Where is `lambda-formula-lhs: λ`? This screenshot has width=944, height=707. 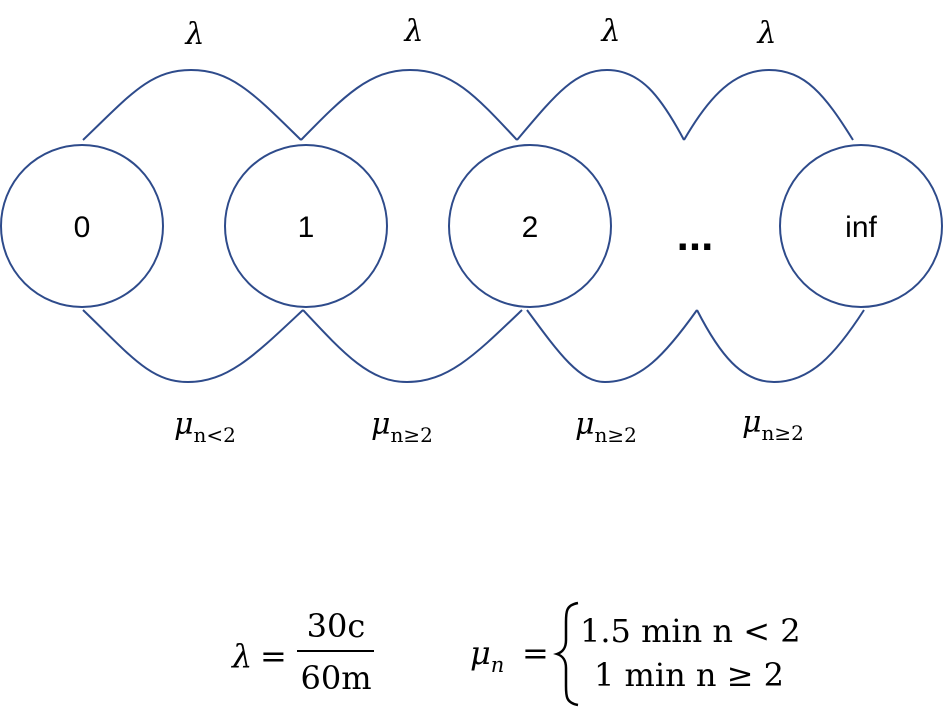
lambda-formula-lhs: λ is located at coordinates (241, 656).